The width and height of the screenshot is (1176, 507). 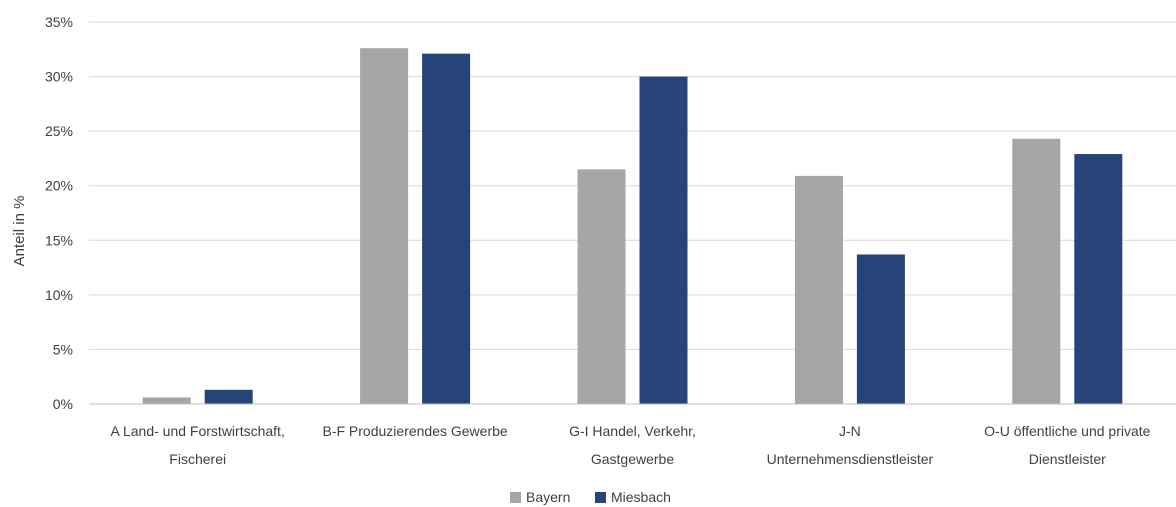 I want to click on y-tick-label: 15%, so click(x=59, y=240).